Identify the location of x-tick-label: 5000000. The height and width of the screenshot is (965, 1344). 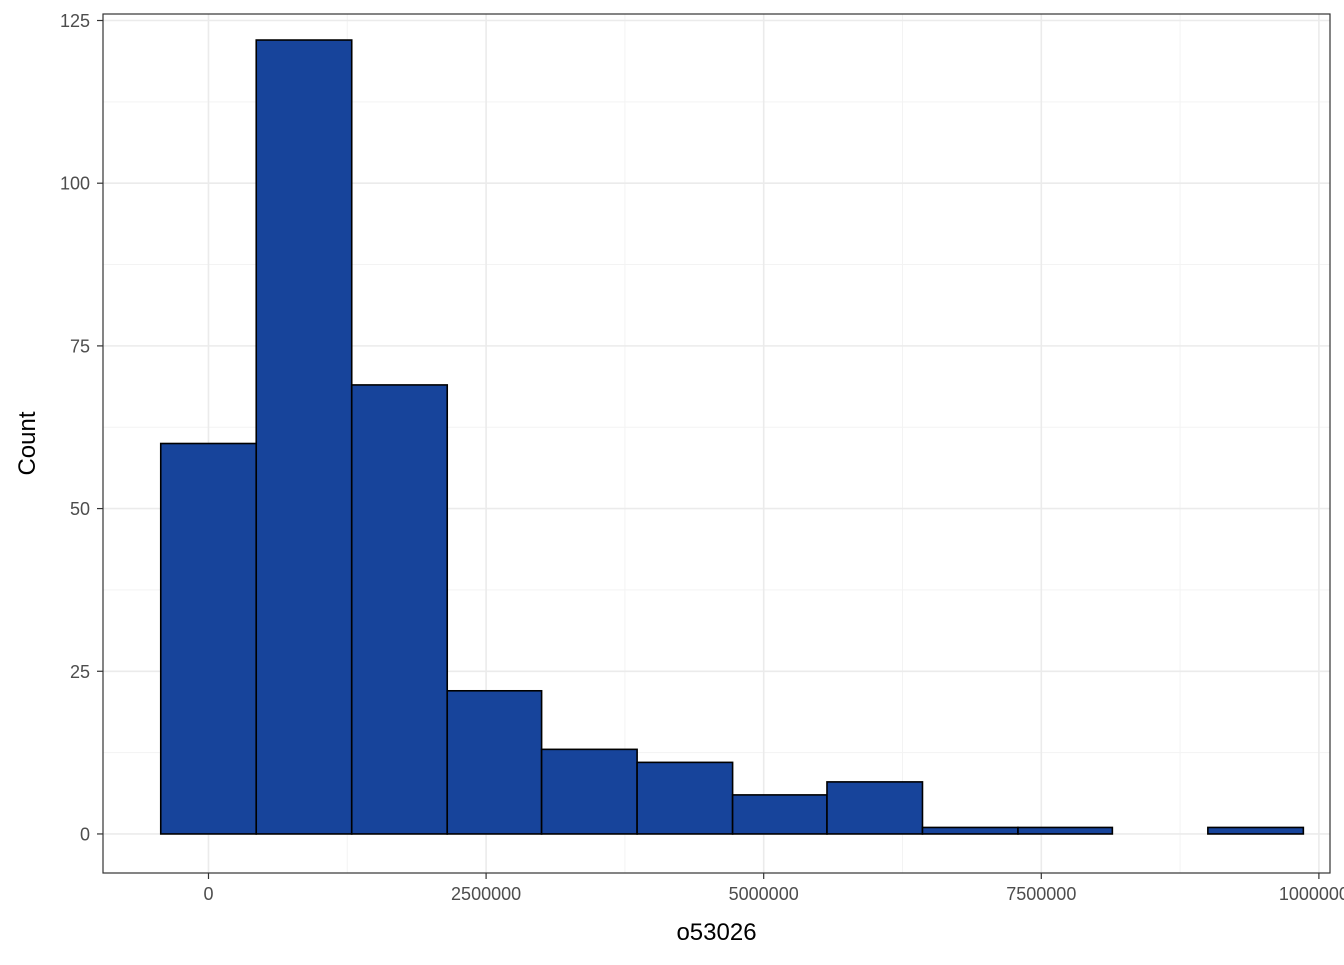
(764, 894).